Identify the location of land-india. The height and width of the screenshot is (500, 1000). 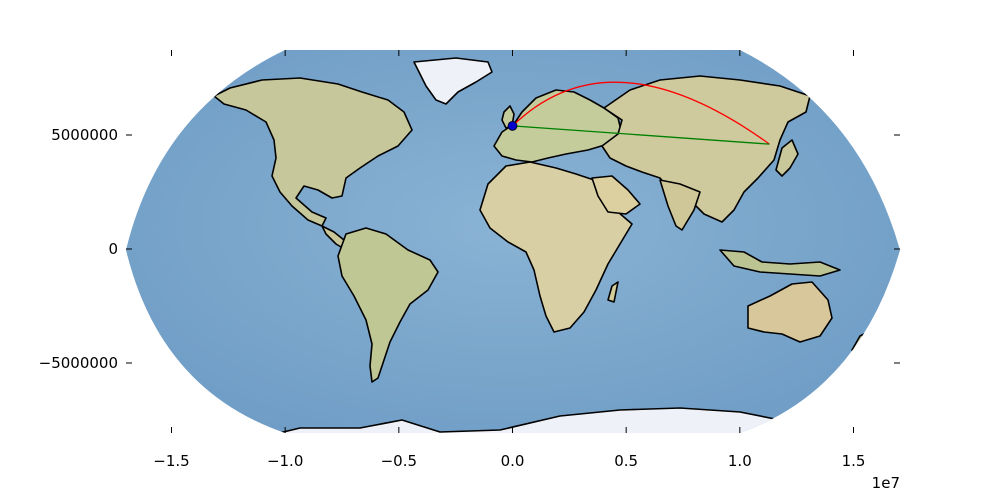
(680, 205).